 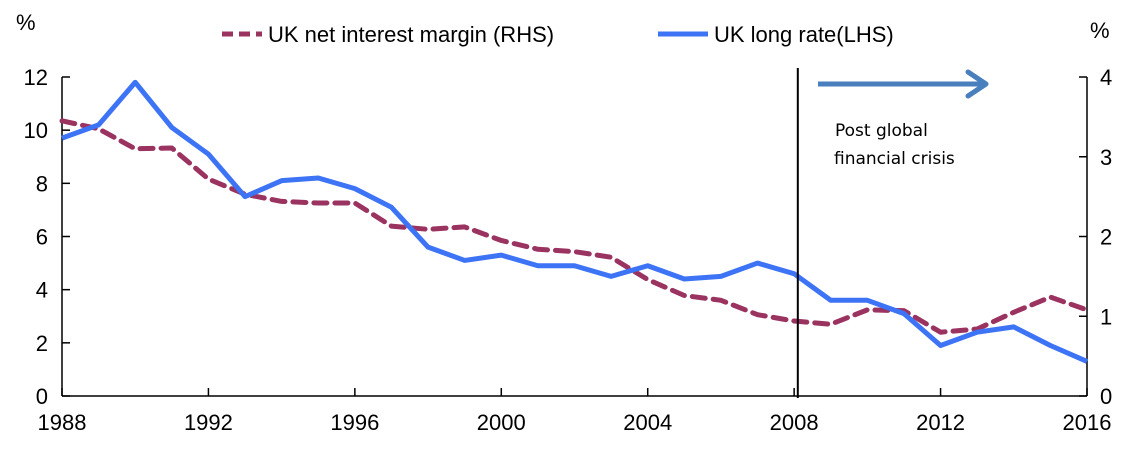 What do you see at coordinates (42, 183) in the screenshot?
I see `left-tick-label: 8` at bounding box center [42, 183].